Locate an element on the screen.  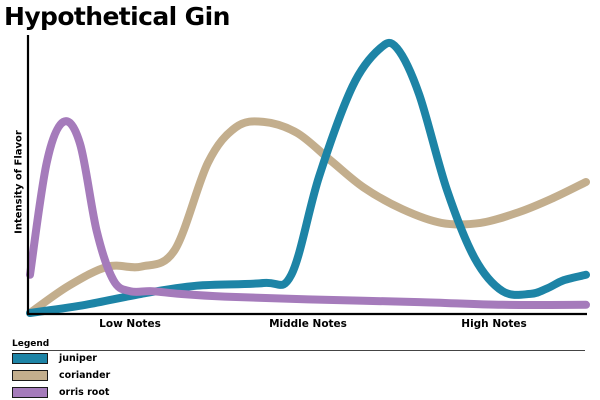
legend-item-coriander: coriander is located at coordinates (61, 375).